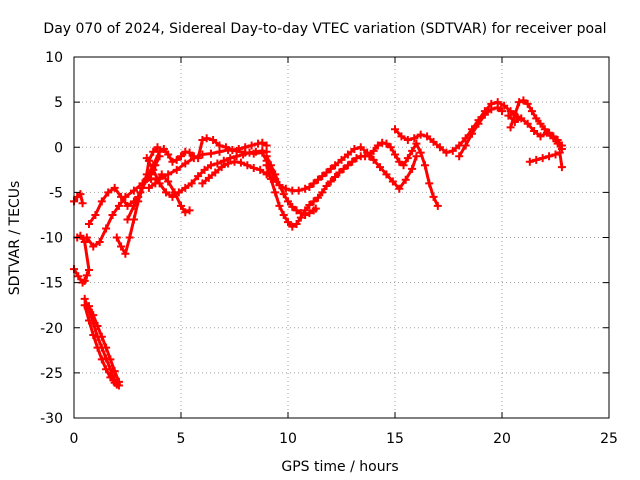  Describe the element at coordinates (339, 467) in the screenshot. I see `x-axis-label: GPS time / hours` at that location.